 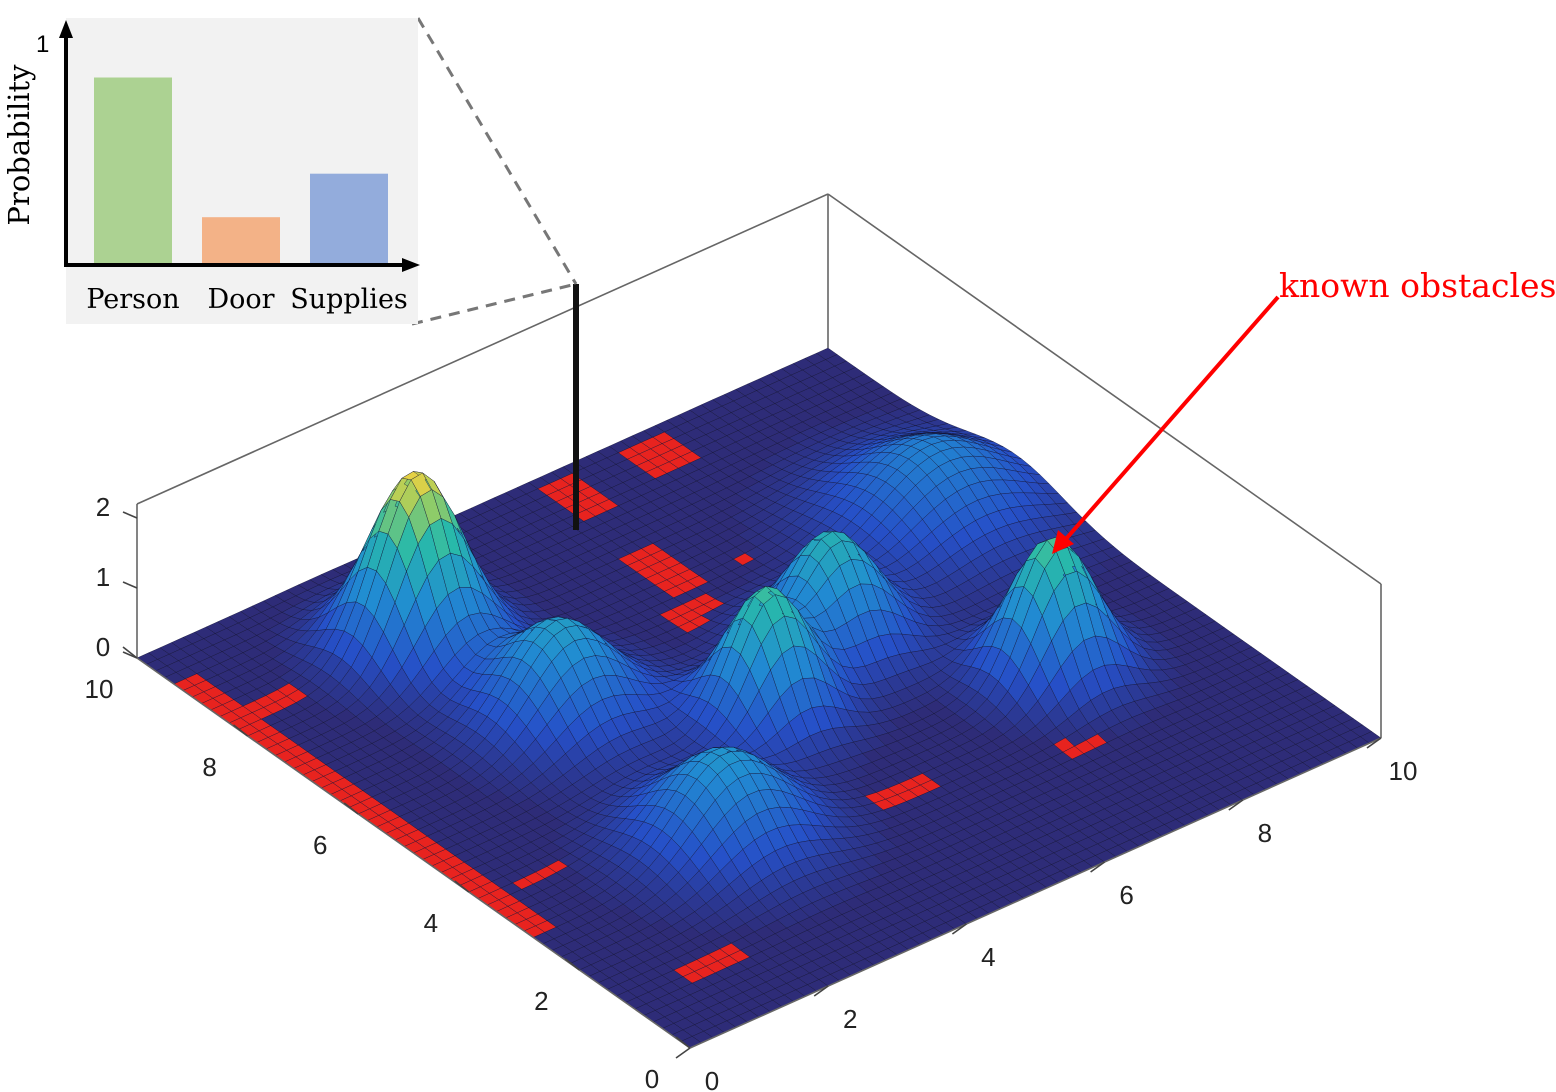 I want to click on inset-bar-chart: 1 Probability Person Door Supplies, so click(x=211, y=171).